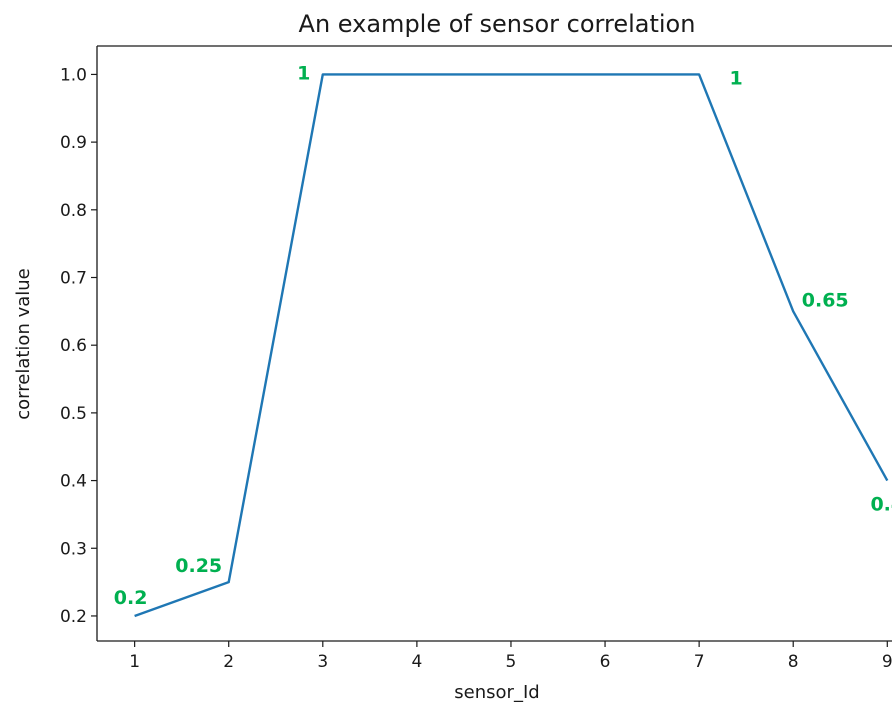 This screenshot has height=711, width=892. Describe the element at coordinates (881, 505) in the screenshot. I see `data-label: 0.4` at that location.